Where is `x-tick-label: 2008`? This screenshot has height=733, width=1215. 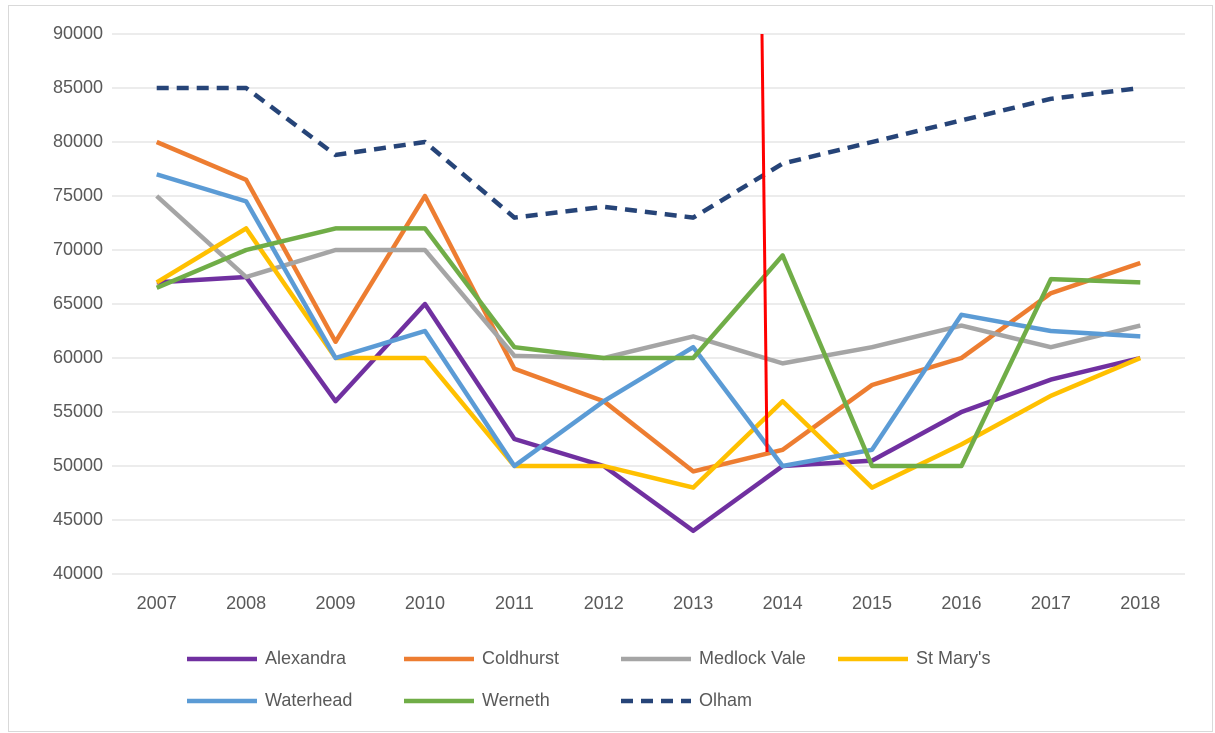 x-tick-label: 2008 is located at coordinates (246, 603).